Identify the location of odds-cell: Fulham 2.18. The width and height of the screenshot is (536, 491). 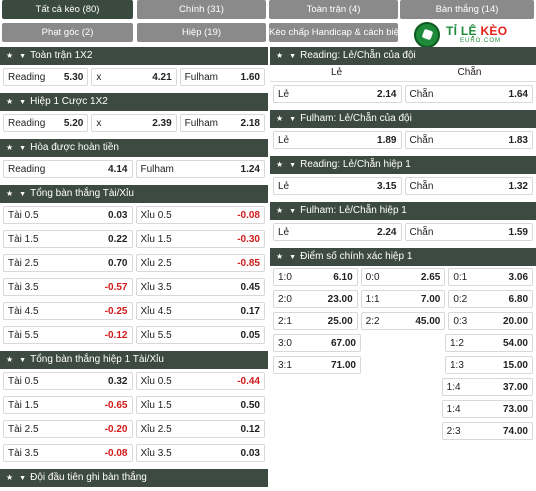
(222, 123).